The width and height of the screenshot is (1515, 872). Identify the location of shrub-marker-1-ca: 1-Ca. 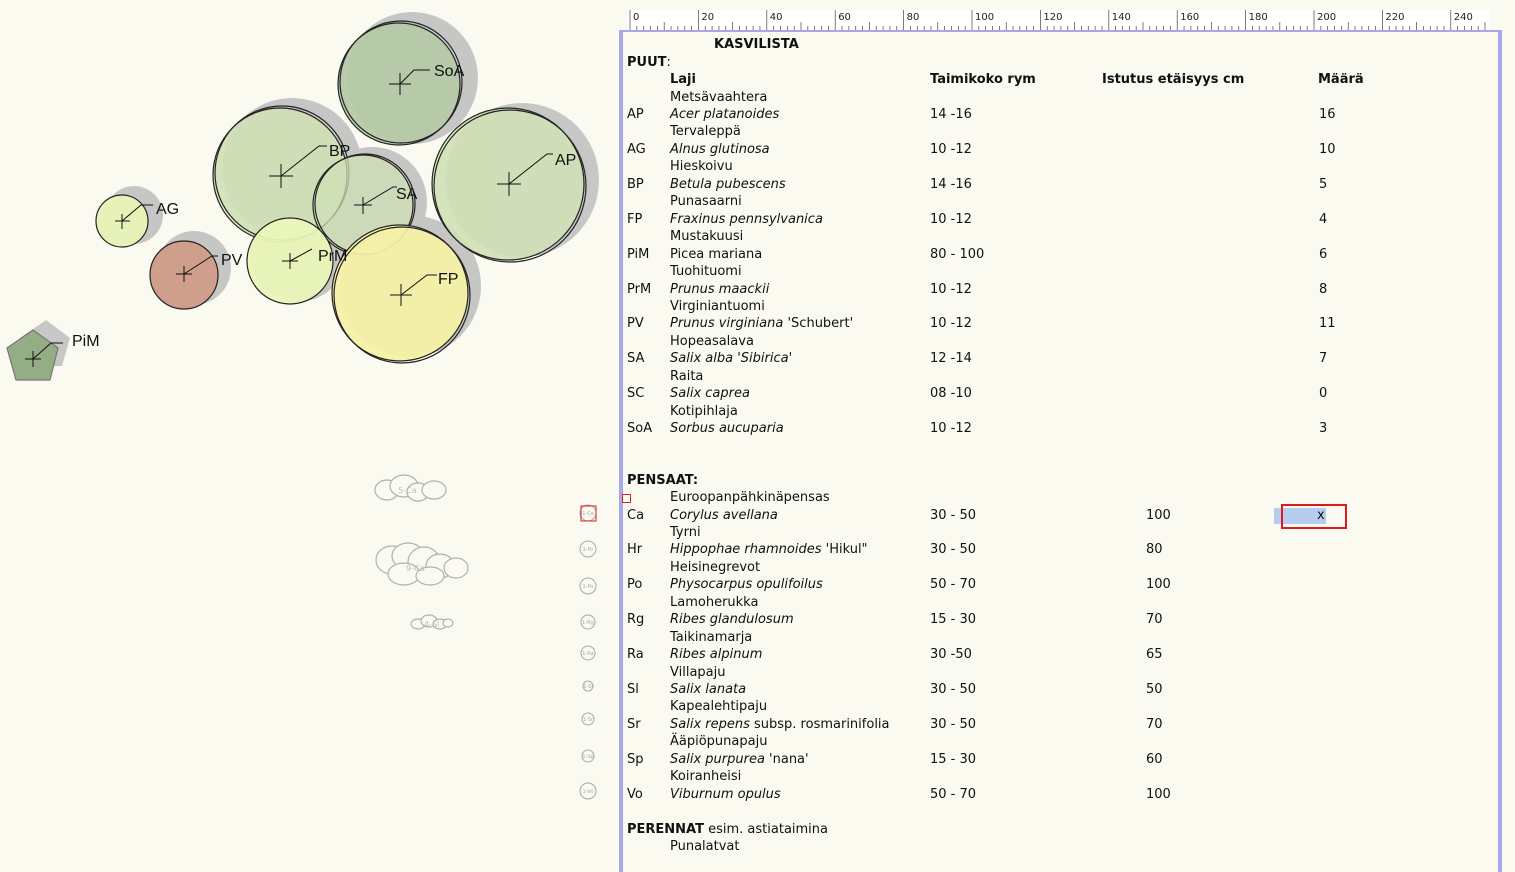
(588, 513).